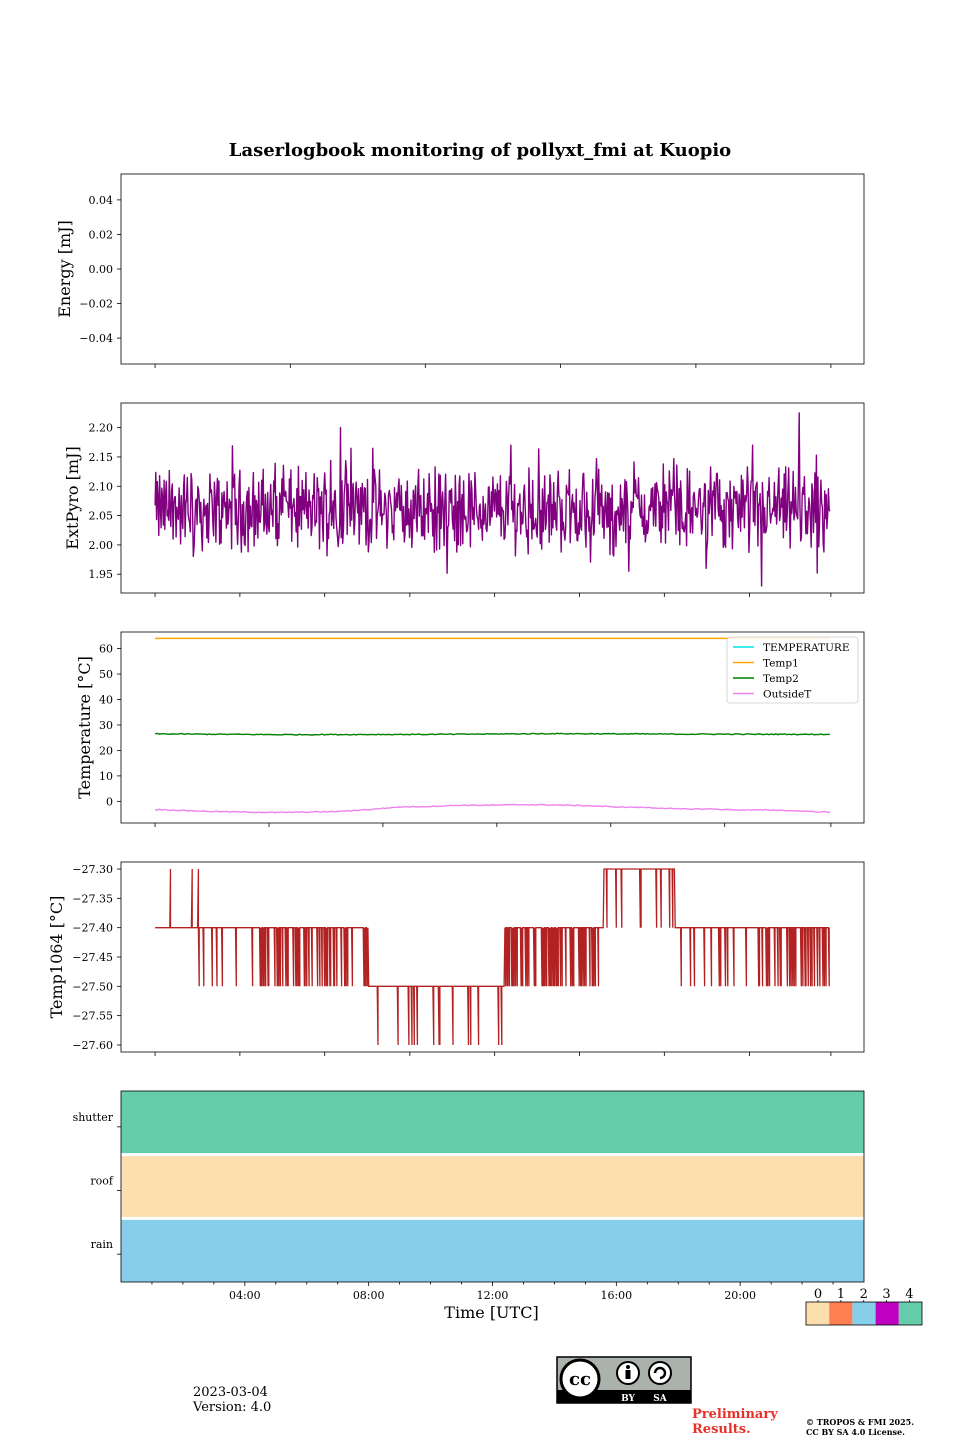 This screenshot has width=960, height=1440. Describe the element at coordinates (492, 727) in the screenshot. I see `temperature-frame` at that location.